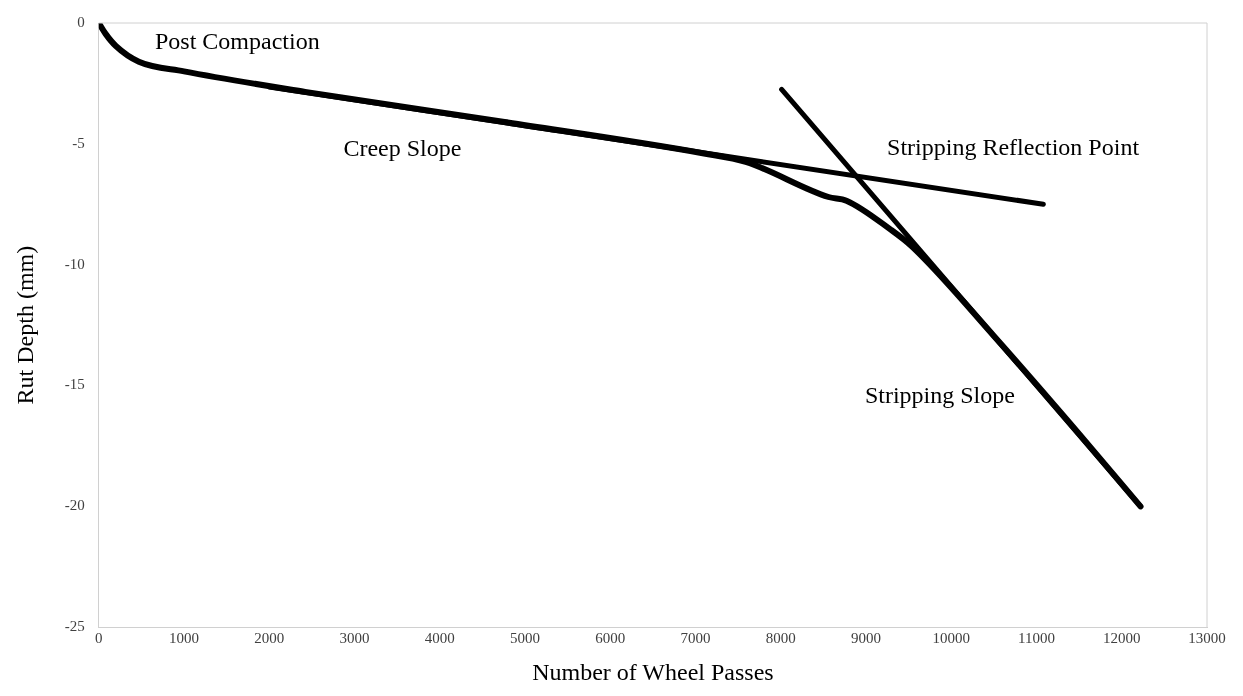  What do you see at coordinates (695, 638) in the screenshot?
I see `x-tick-label: 7000` at bounding box center [695, 638].